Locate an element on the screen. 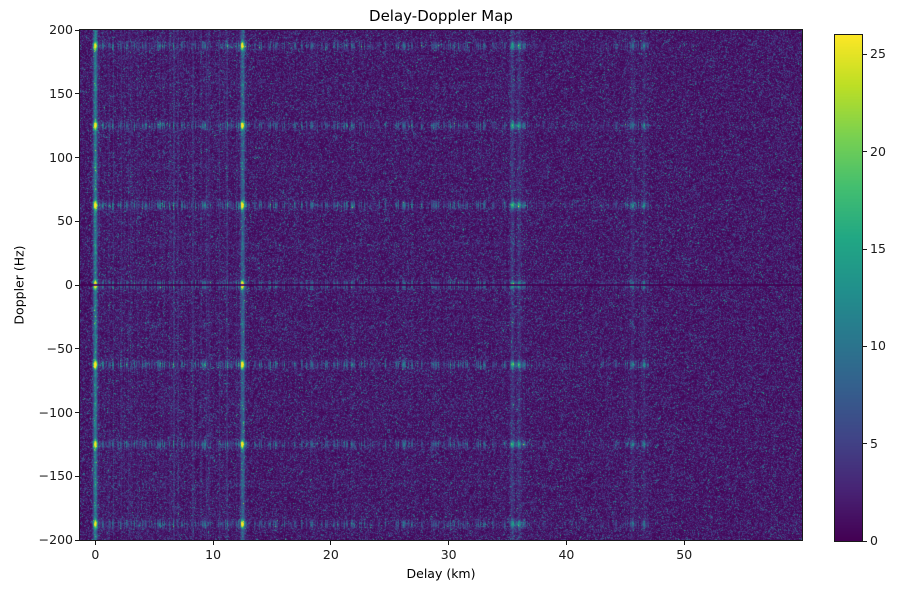 This screenshot has width=907, height=590. chart-title: Delay-Doppler Map is located at coordinates (441, 16).